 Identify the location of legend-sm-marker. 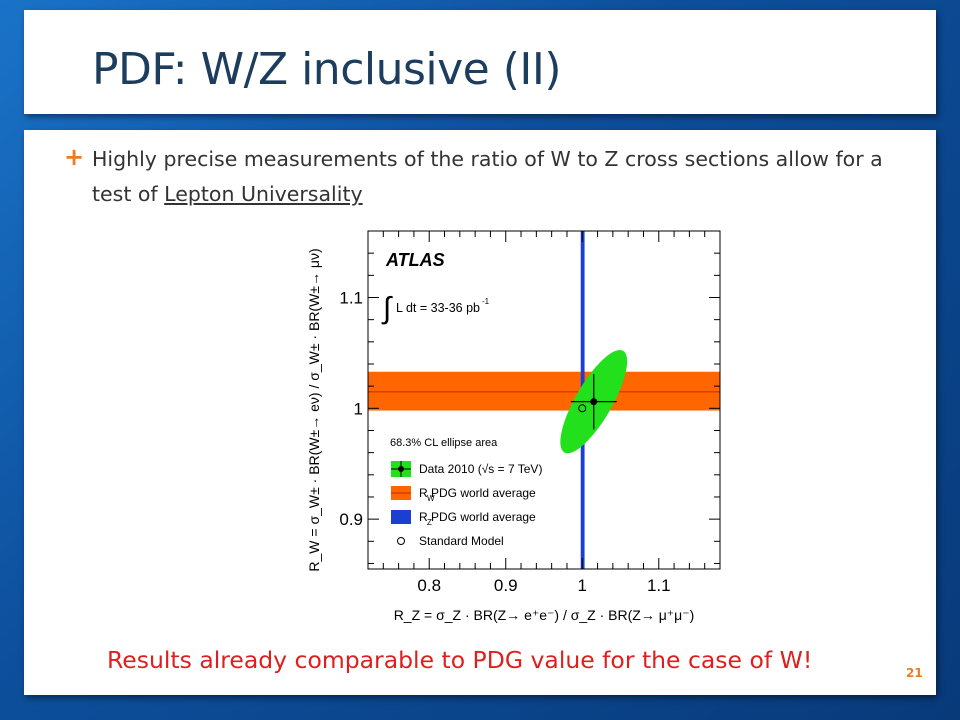
(401, 541).